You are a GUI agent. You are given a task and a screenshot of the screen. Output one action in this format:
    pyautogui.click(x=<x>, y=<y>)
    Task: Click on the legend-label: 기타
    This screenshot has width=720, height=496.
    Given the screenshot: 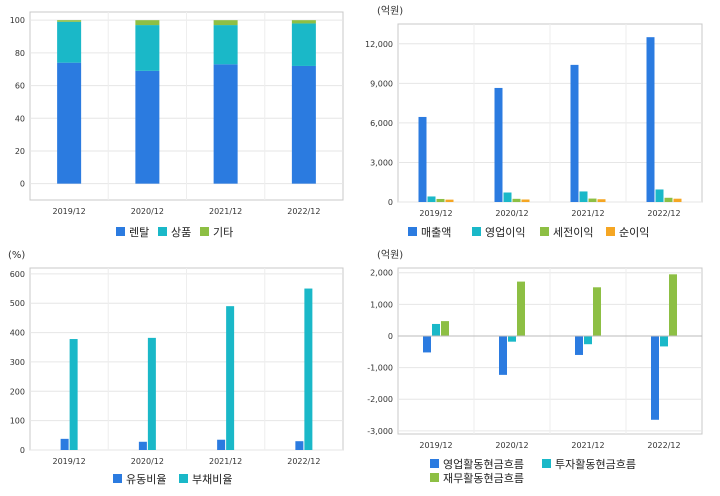 What is the action you would take?
    pyautogui.click(x=223, y=232)
    